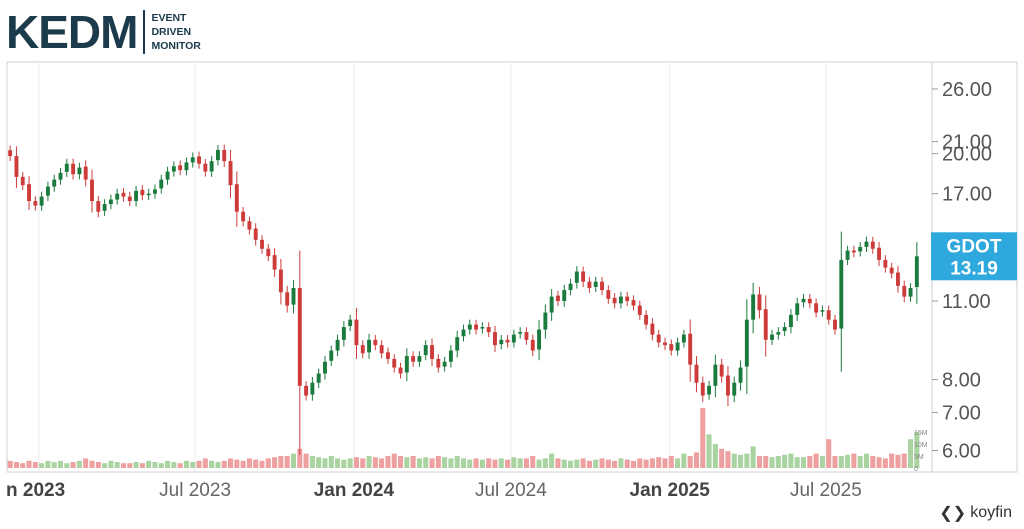 This screenshot has width=1024, height=529. Describe the element at coordinates (967, 195) in the screenshot. I see `y-tick-label: 17.00` at that location.